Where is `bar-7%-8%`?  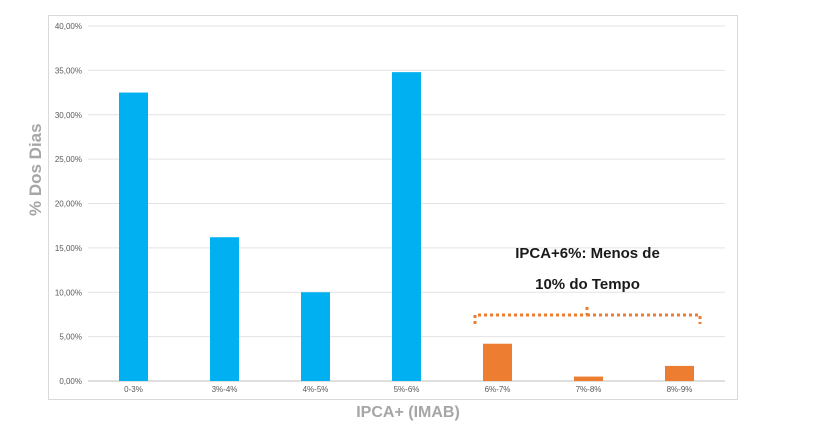
bar-7%-8% is located at coordinates (588, 378).